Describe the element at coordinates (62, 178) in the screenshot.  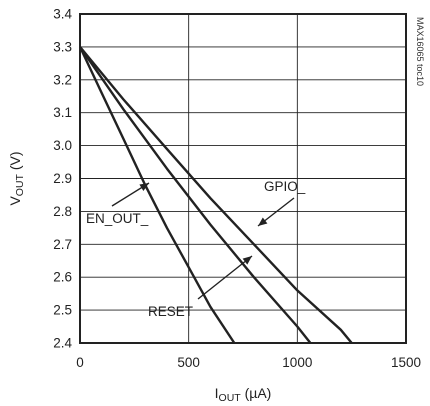
I see `y-tick-label: 2.9` at that location.